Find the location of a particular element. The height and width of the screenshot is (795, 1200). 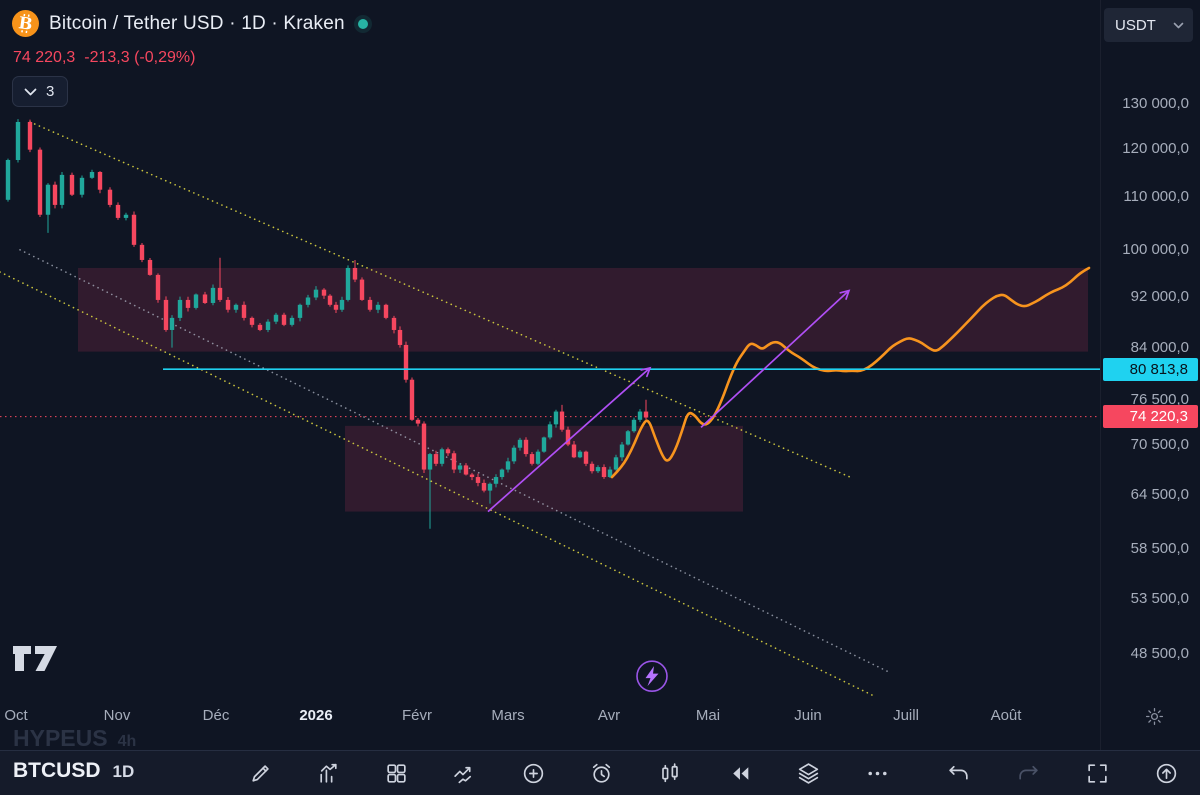

toolbar-publish-button is located at coordinates (1166, 773).